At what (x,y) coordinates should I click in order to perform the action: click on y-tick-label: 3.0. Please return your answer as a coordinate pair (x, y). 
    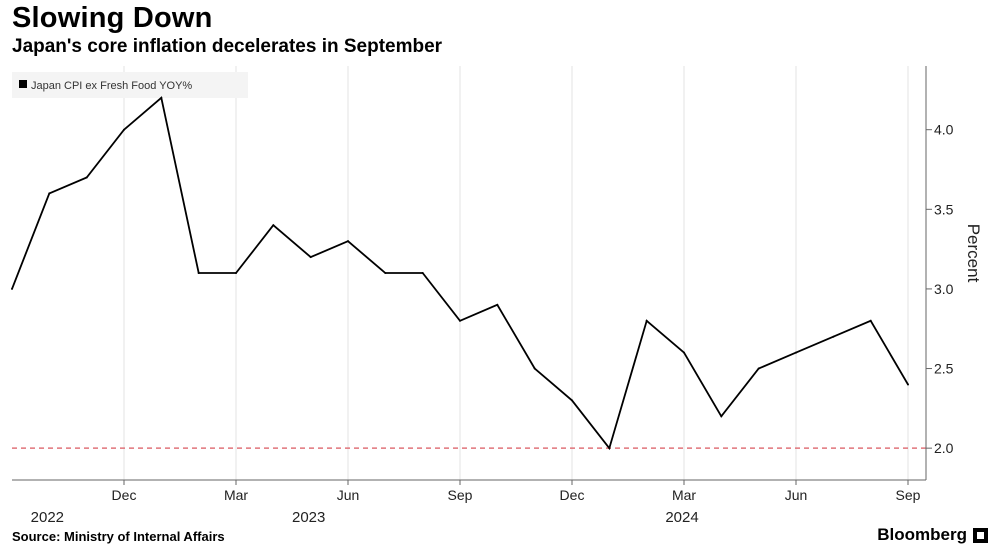
    Looking at the image, I should click on (944, 289).